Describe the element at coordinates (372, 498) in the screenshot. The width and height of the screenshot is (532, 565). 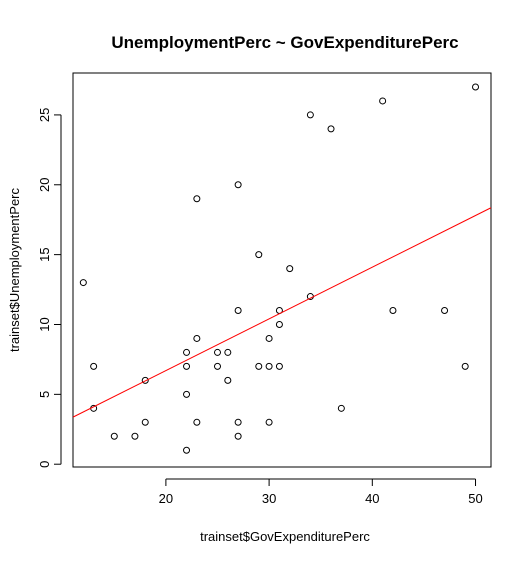
I see `x-tick-label: 40` at that location.